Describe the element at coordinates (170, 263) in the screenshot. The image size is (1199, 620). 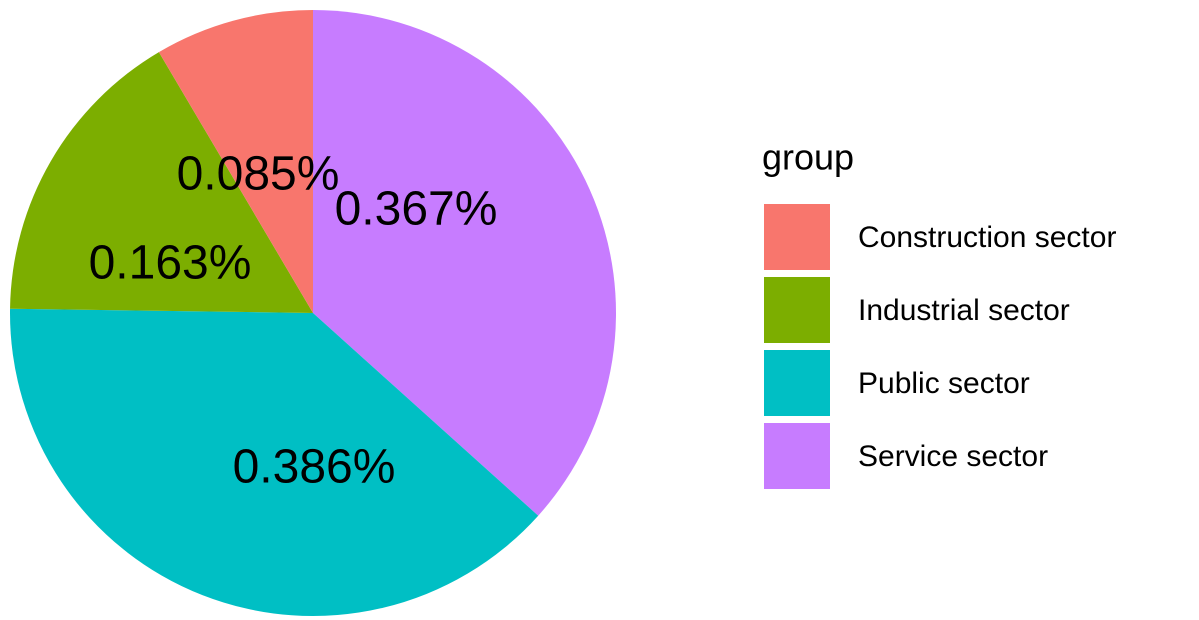
I see `value-label: 0.163%` at that location.